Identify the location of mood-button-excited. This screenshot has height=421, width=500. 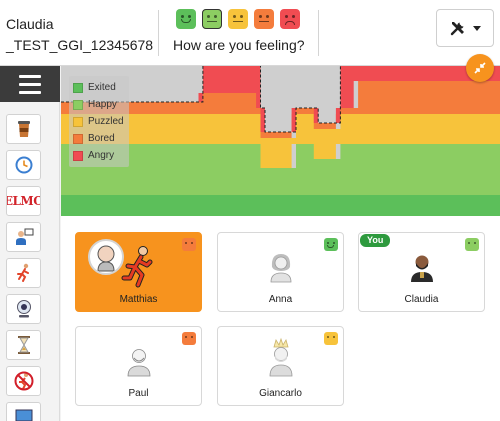
(186, 19).